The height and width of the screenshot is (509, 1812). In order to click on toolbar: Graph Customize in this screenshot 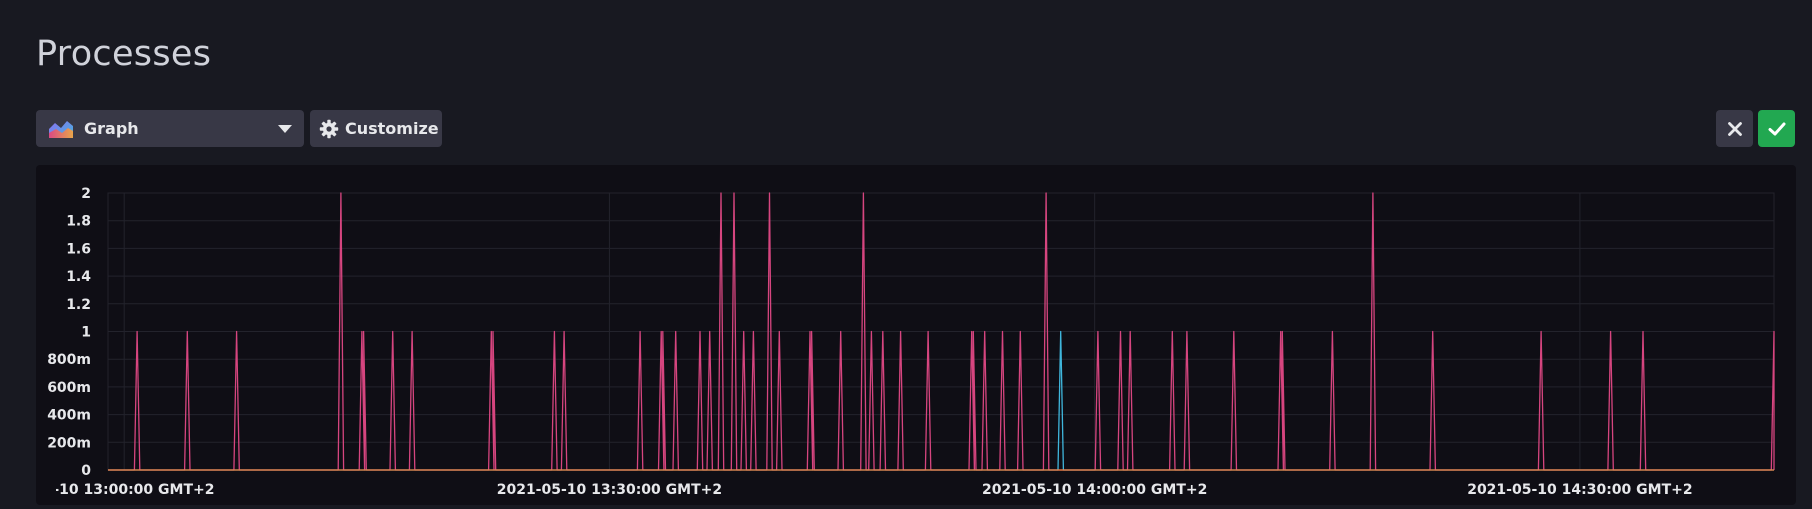, I will do `click(916, 129)`.